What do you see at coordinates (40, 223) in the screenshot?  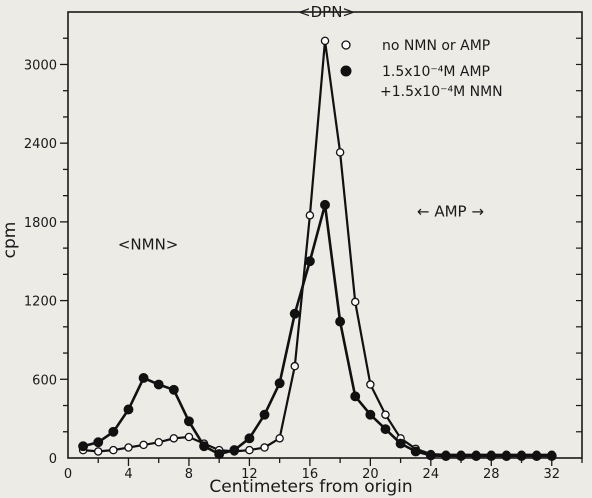 I see `y-tick-label: 1800` at bounding box center [40, 223].